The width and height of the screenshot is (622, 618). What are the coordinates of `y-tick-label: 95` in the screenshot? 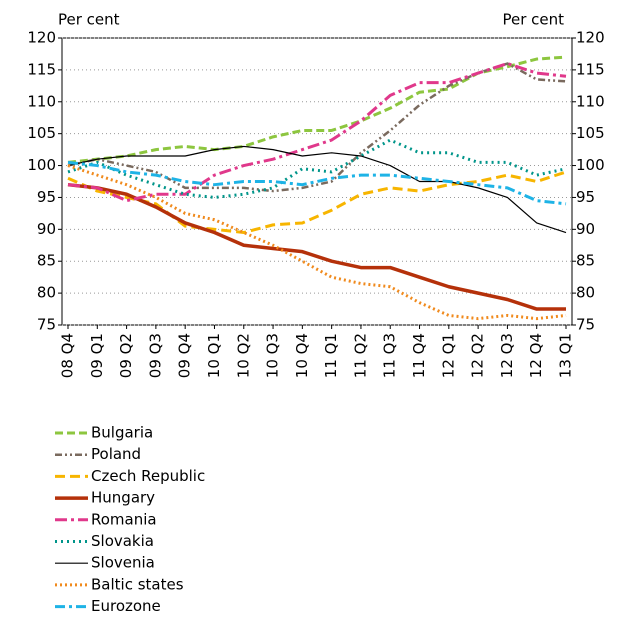 It's located at (46, 197).